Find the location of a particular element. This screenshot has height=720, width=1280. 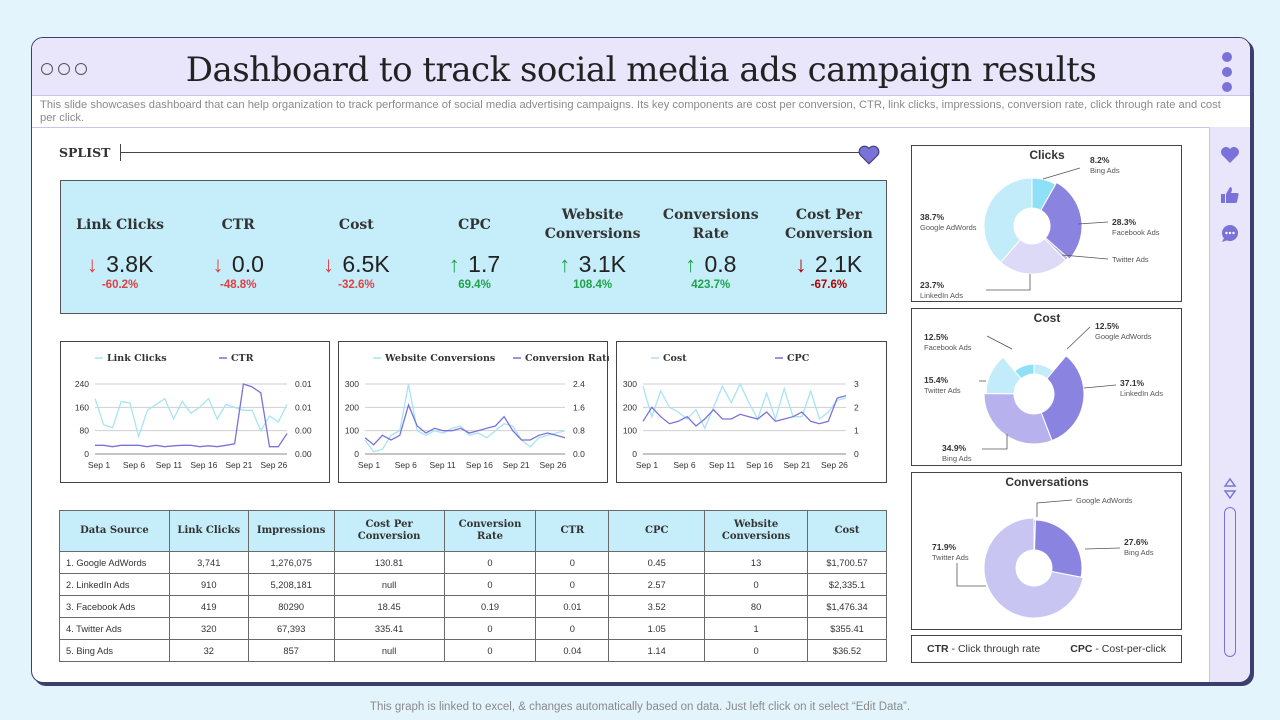

series-line-conversion-rate is located at coordinates (465, 424).